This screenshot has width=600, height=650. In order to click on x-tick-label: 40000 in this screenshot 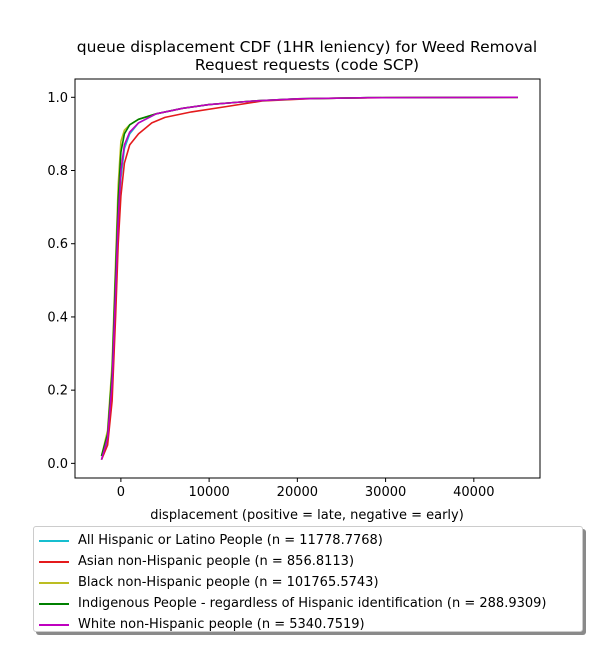, I will do `click(473, 492)`.